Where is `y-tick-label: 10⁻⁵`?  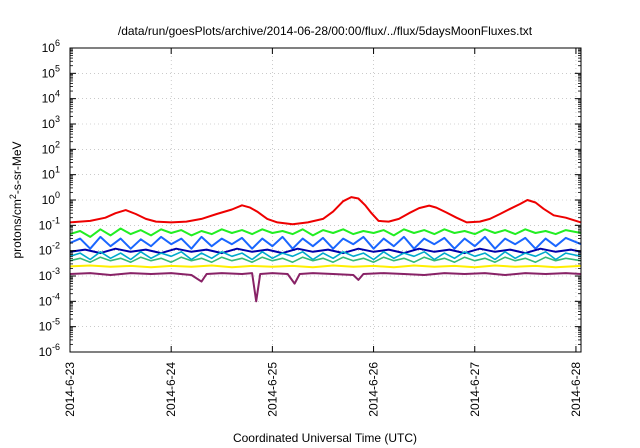 y-tick-label: 10⁻⁵ is located at coordinates (49, 325).